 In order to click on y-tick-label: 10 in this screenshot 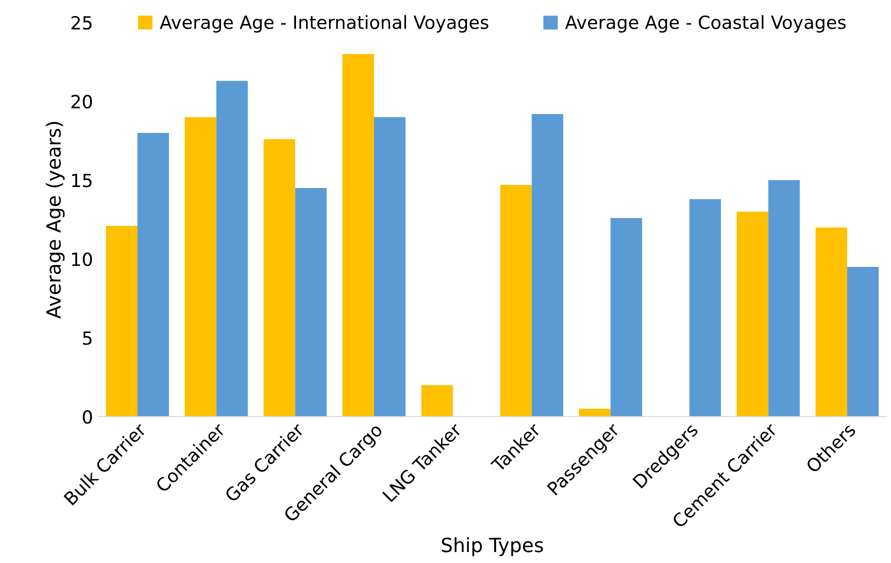, I will do `click(82, 259)`.